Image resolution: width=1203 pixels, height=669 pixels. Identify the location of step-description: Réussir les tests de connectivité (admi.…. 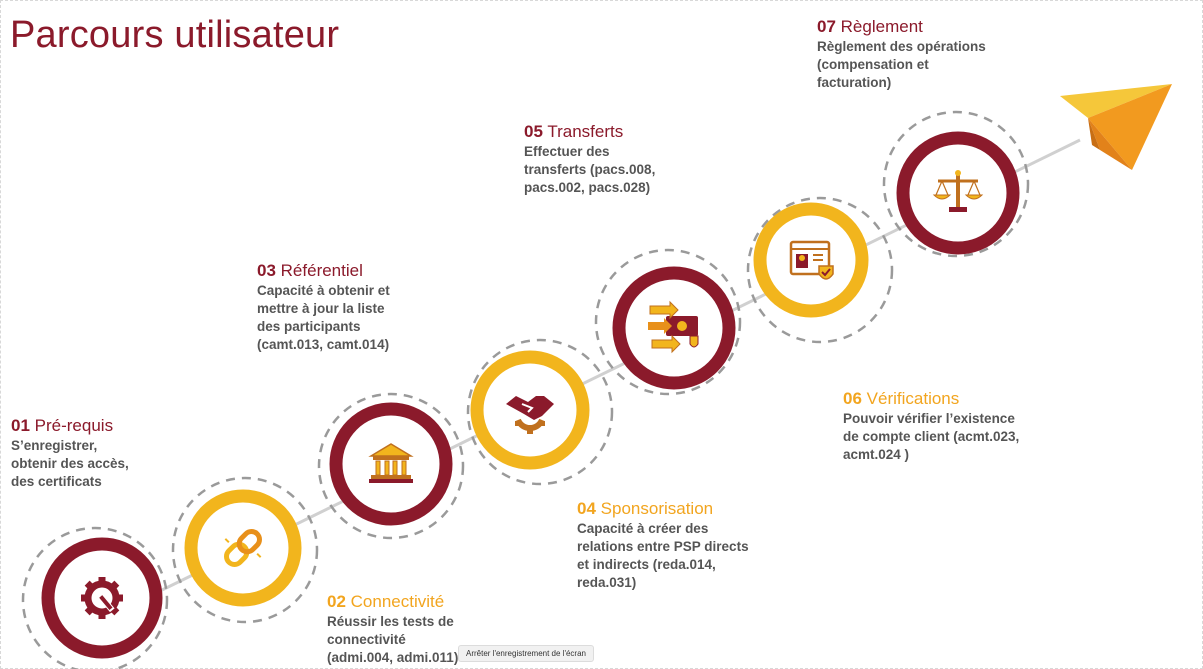
(457, 640).